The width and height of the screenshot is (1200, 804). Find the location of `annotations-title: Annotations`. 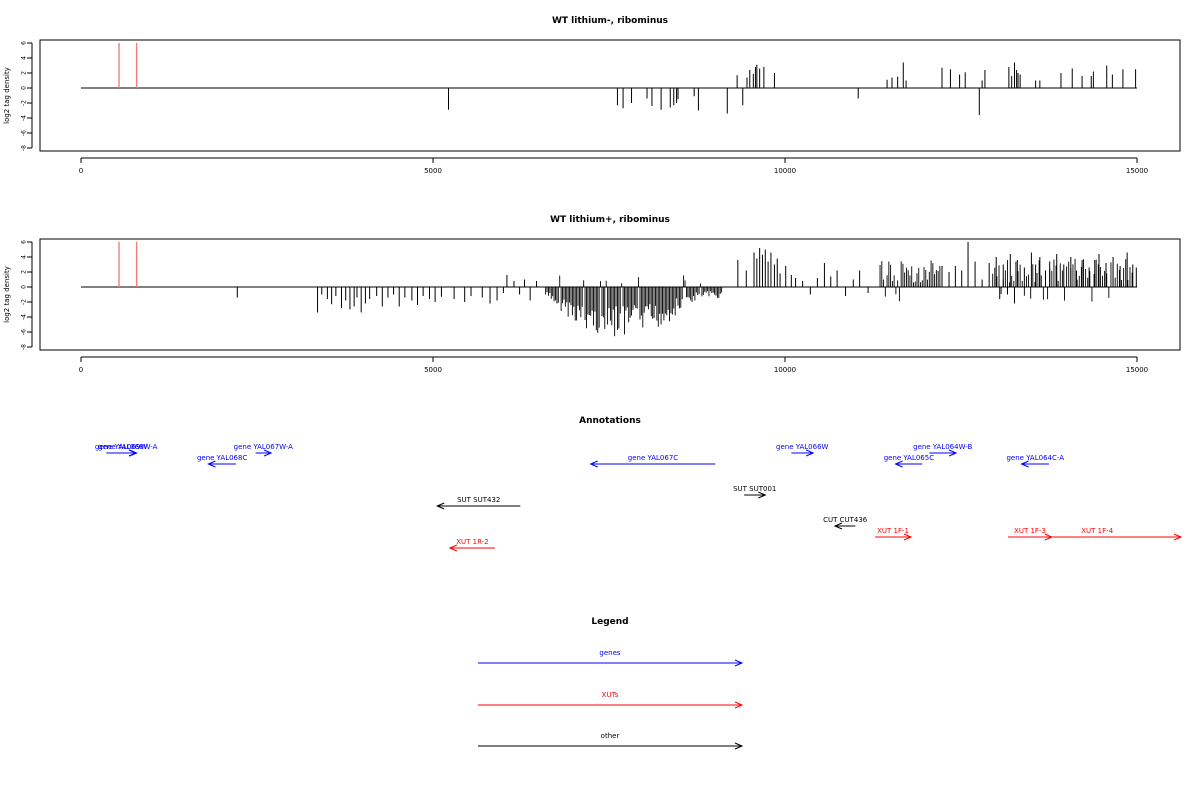

annotations-title: Annotations is located at coordinates (610, 421).